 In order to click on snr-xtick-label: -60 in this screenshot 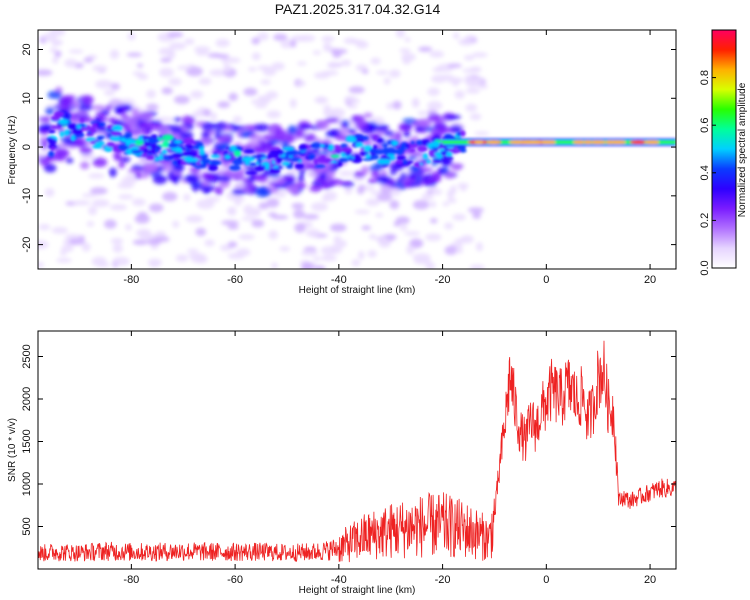, I will do `click(235, 580)`.